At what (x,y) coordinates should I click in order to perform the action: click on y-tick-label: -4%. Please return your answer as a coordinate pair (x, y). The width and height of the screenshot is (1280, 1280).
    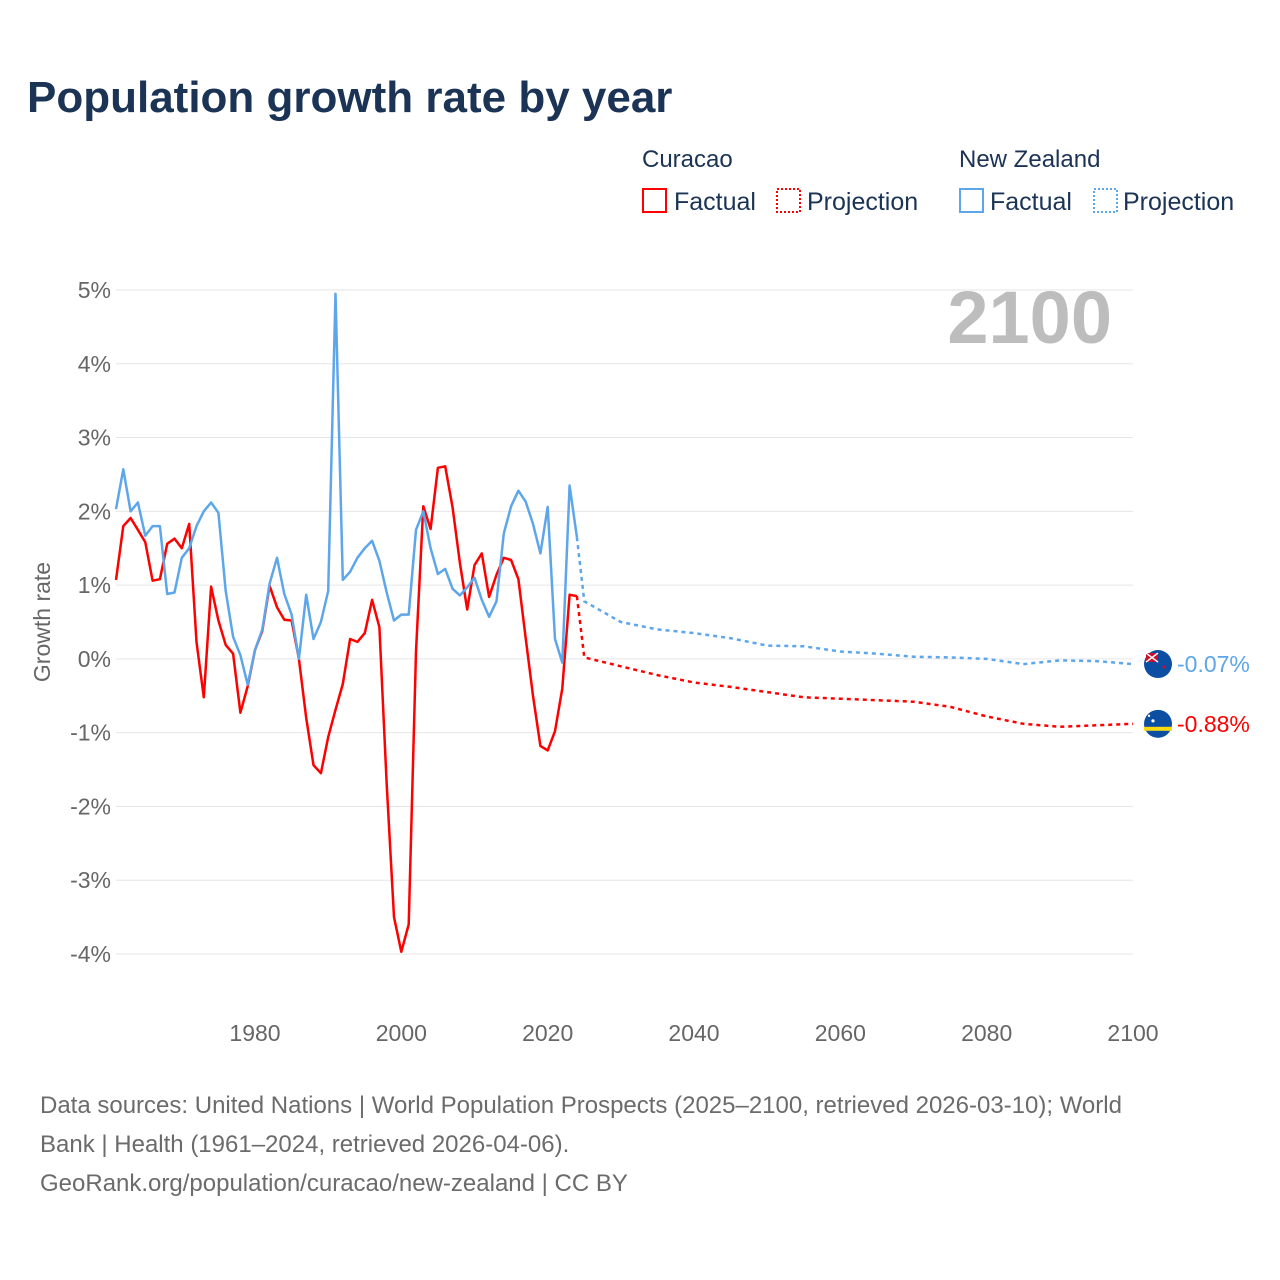
    Looking at the image, I should click on (90, 954).